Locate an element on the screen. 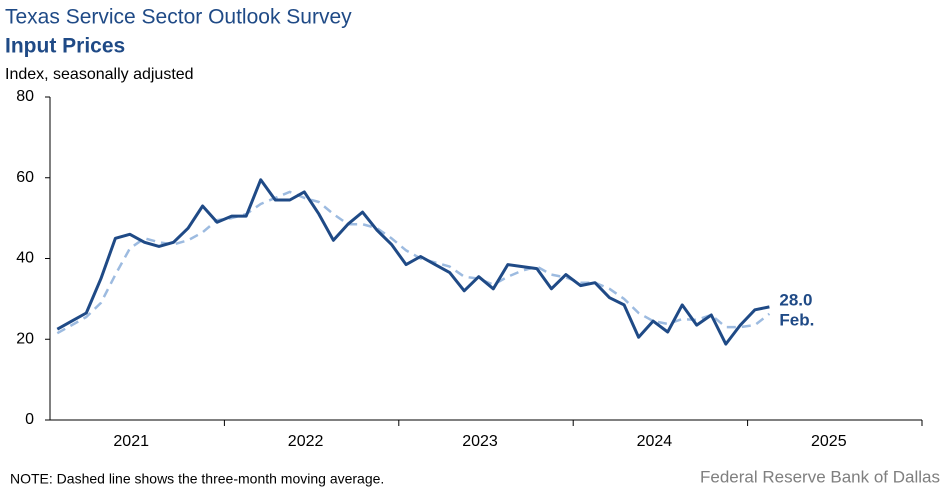 This screenshot has width=949, height=493. y-axis-label: Index, seasonally adjusted is located at coordinates (99, 74).